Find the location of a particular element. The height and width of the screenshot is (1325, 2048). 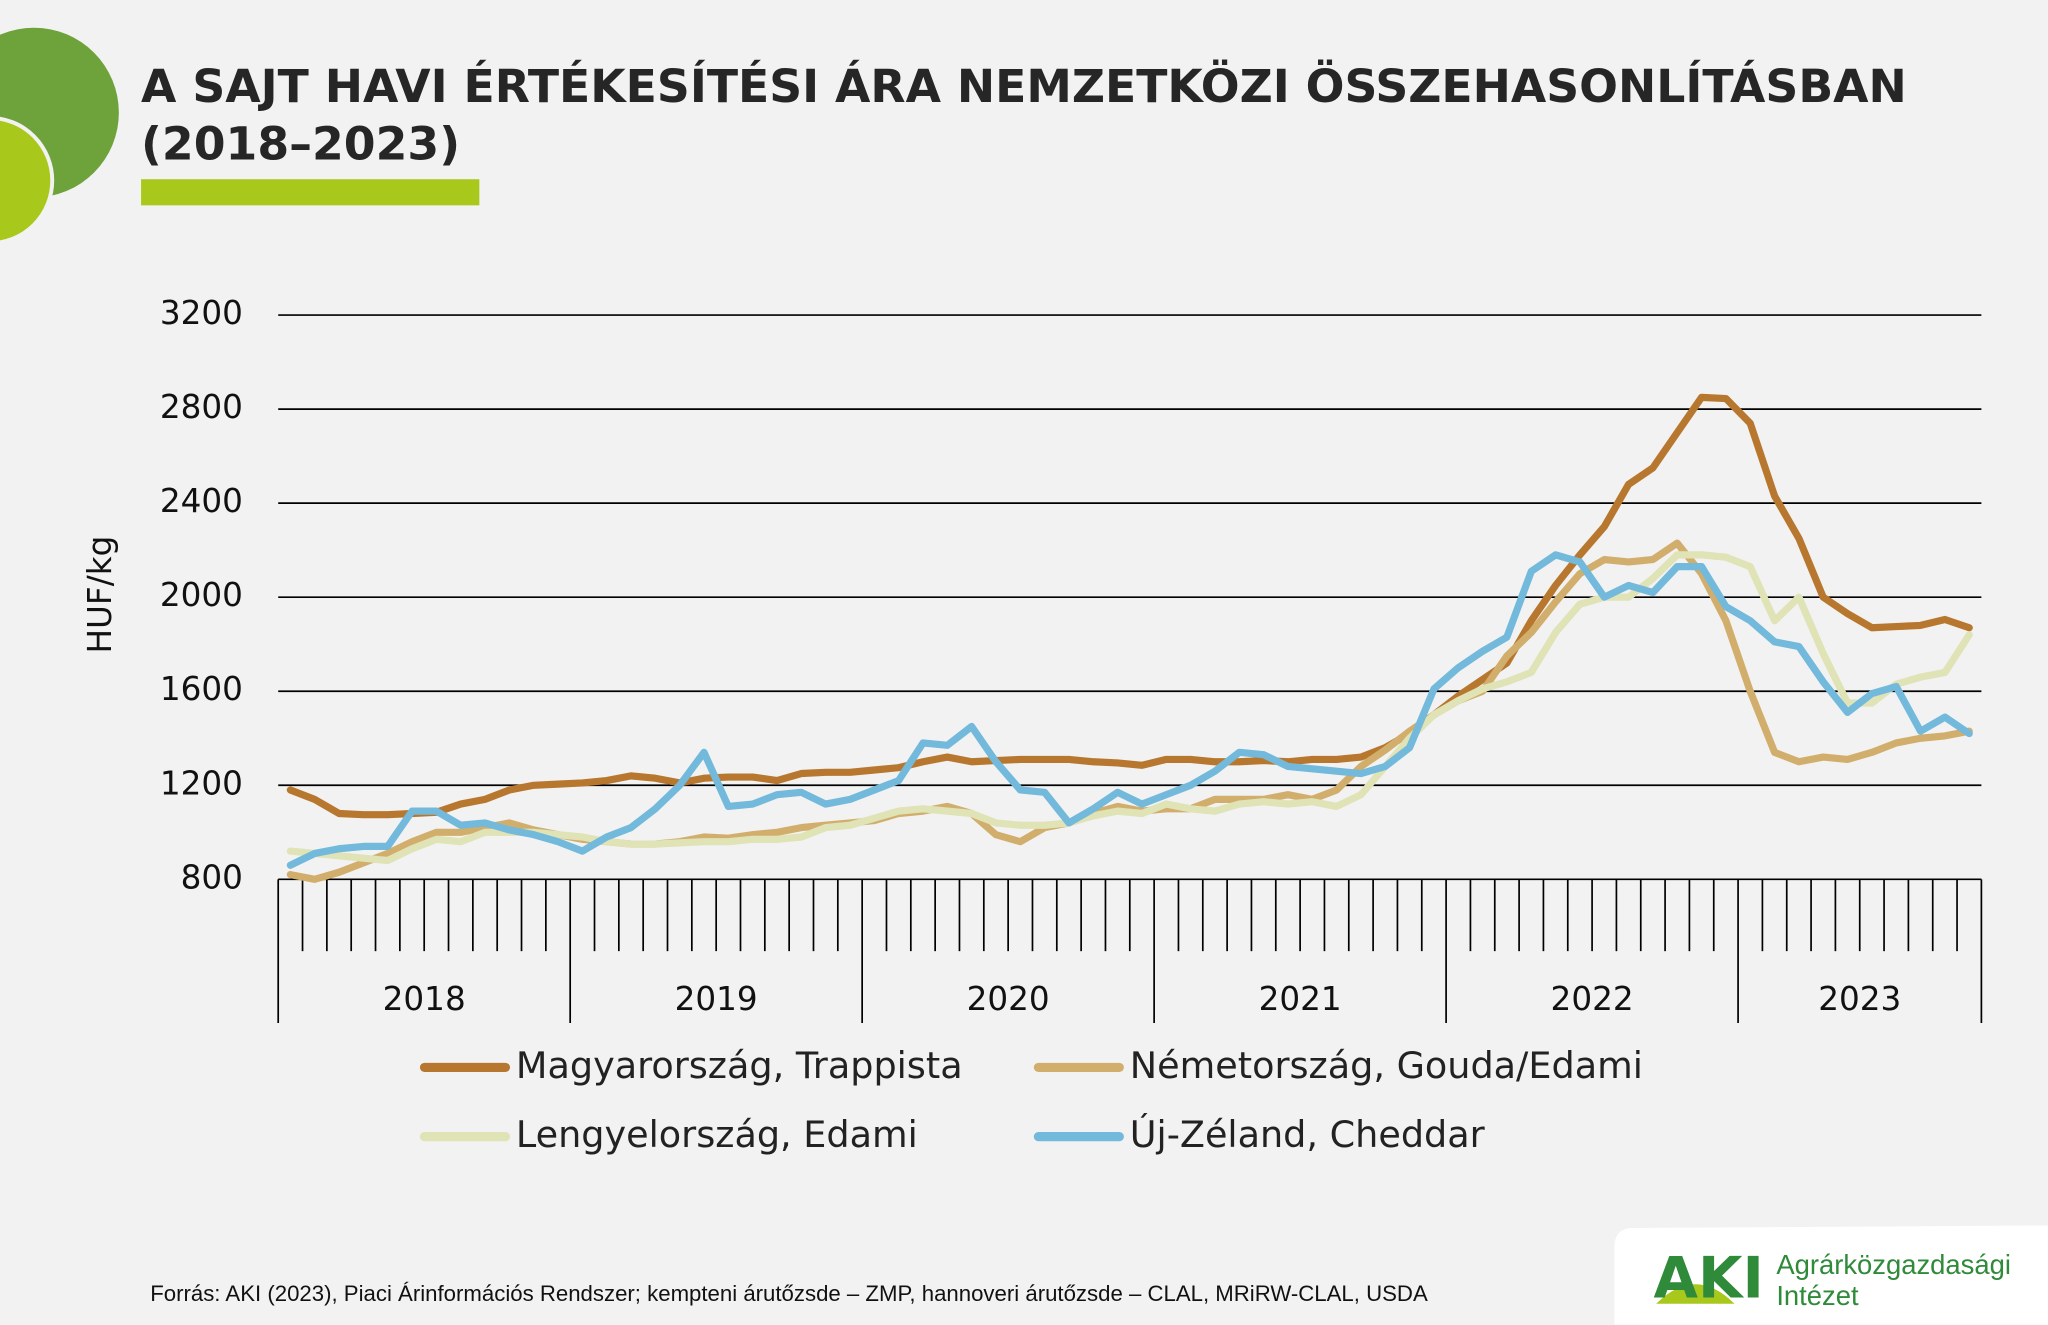

decor-circle is located at coordinates (27, 180).